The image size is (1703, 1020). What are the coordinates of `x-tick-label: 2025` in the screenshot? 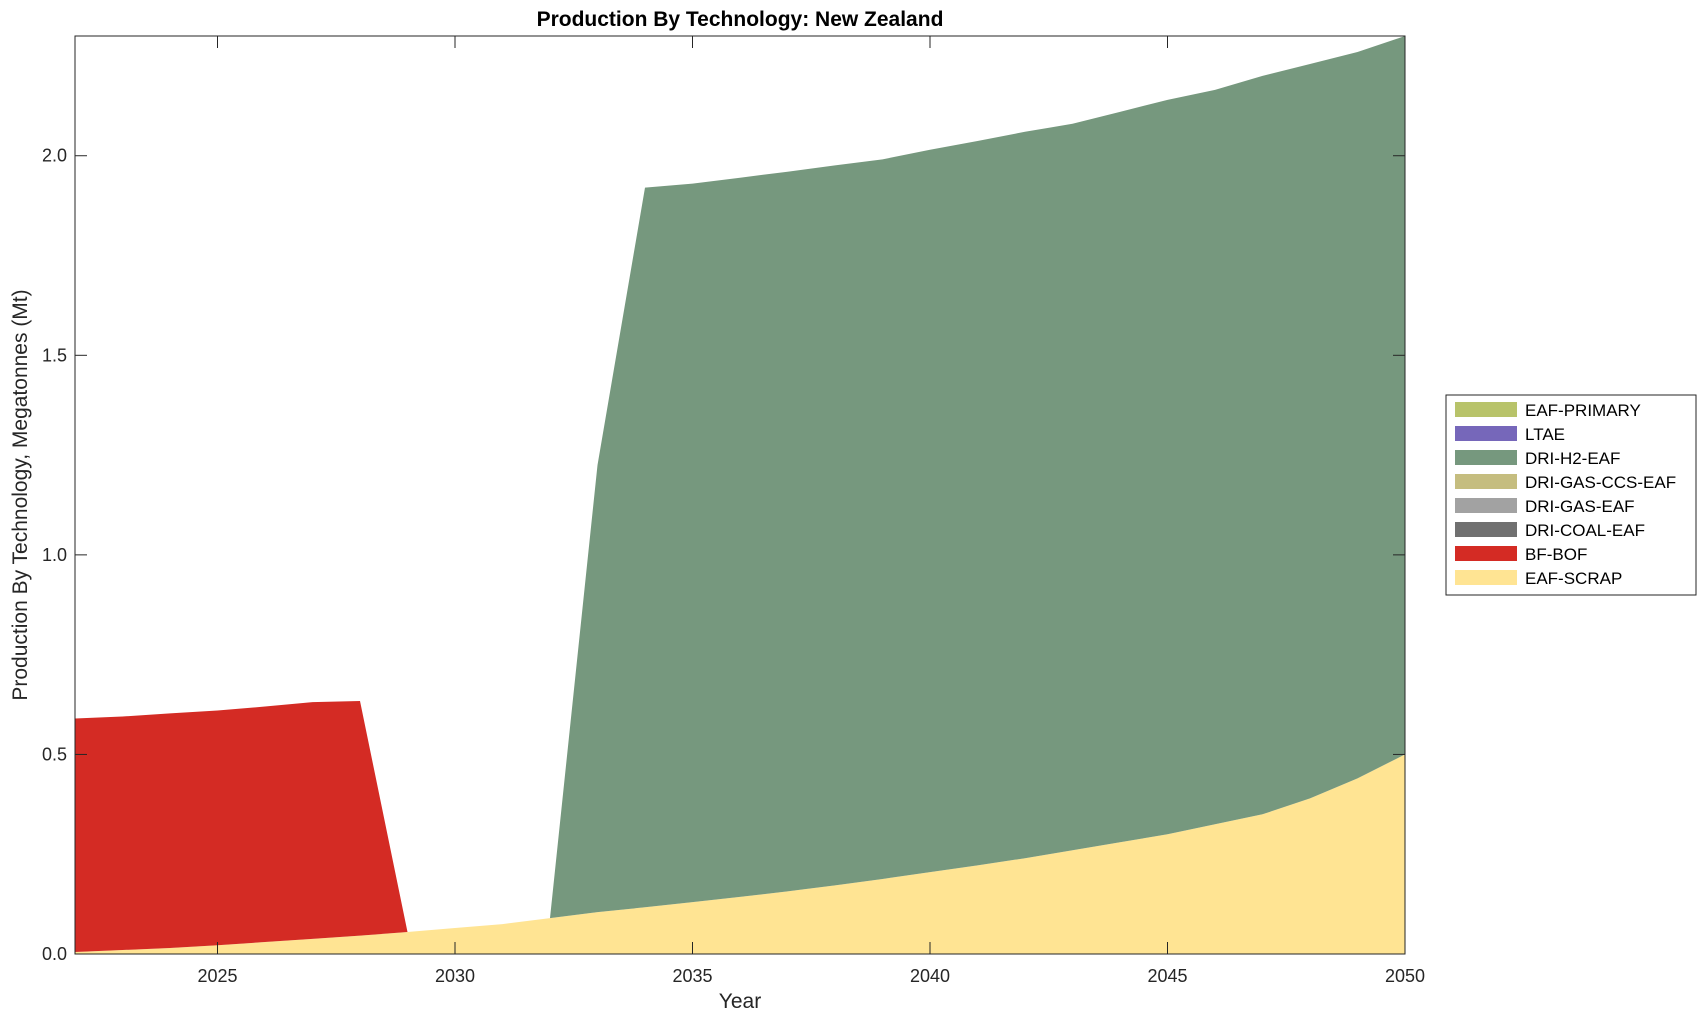 It's located at (217, 976).